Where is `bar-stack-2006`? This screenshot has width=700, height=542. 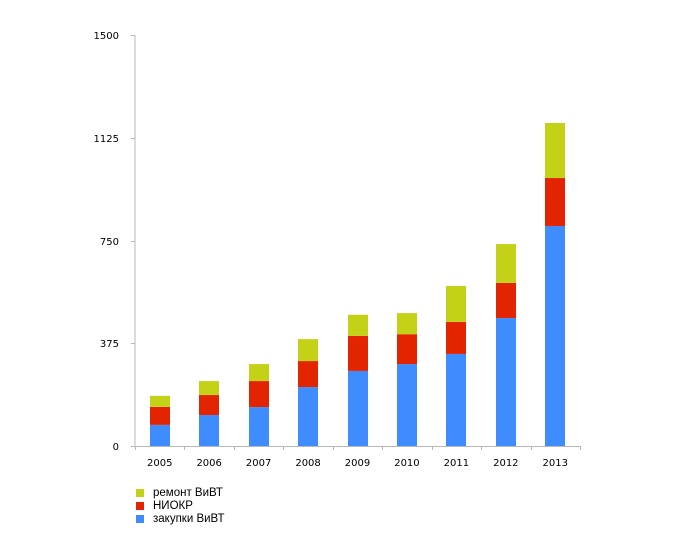
bar-stack-2006 is located at coordinates (209, 413).